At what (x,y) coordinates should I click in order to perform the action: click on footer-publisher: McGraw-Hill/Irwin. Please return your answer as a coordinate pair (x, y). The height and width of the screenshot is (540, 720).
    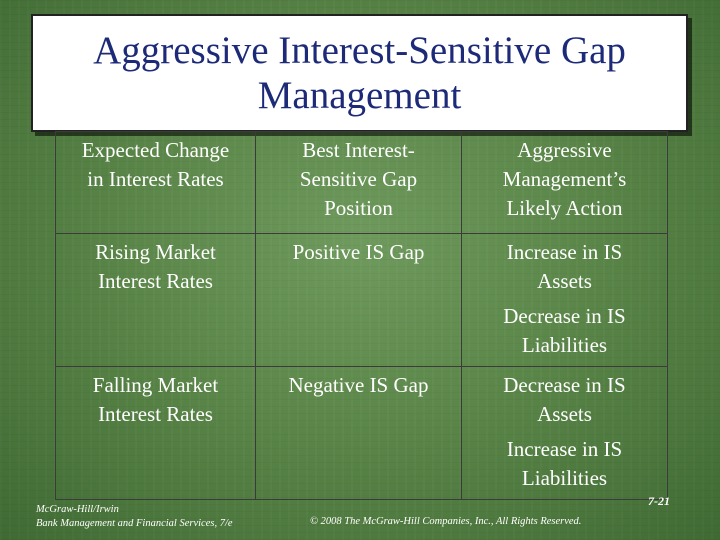
    Looking at the image, I should click on (77, 509).